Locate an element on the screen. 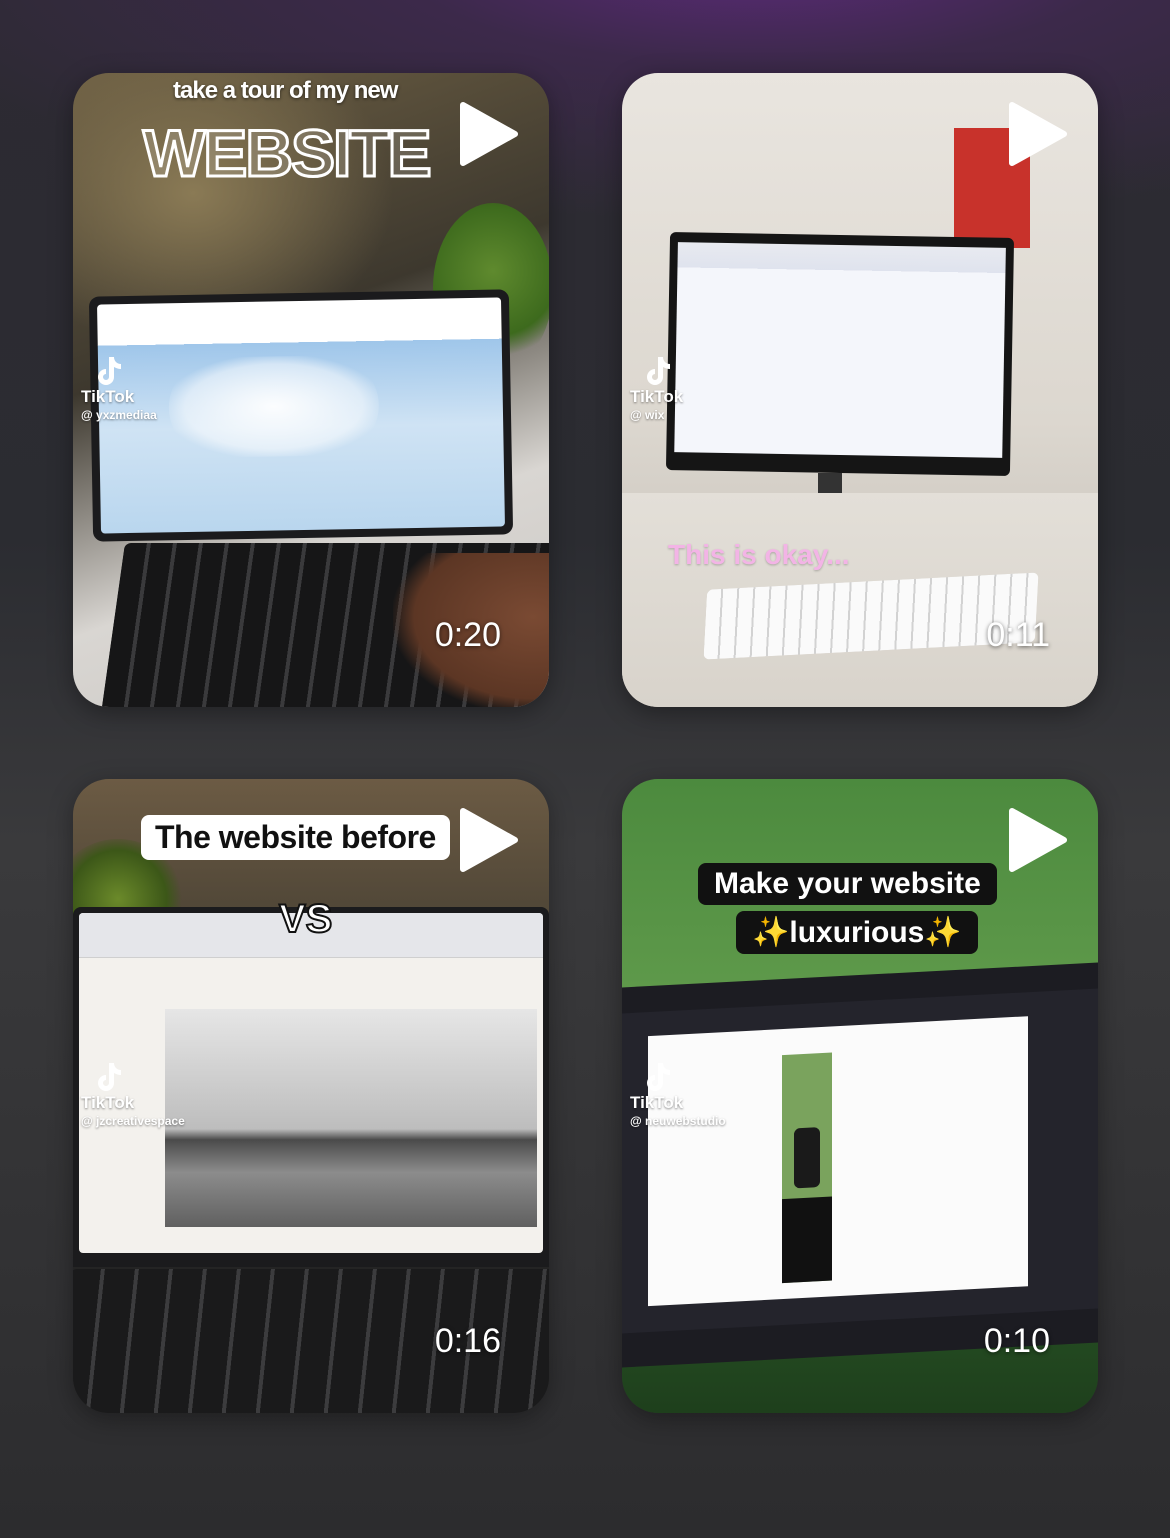  creator-handle: @ jzcreativespace is located at coordinates (133, 1121).